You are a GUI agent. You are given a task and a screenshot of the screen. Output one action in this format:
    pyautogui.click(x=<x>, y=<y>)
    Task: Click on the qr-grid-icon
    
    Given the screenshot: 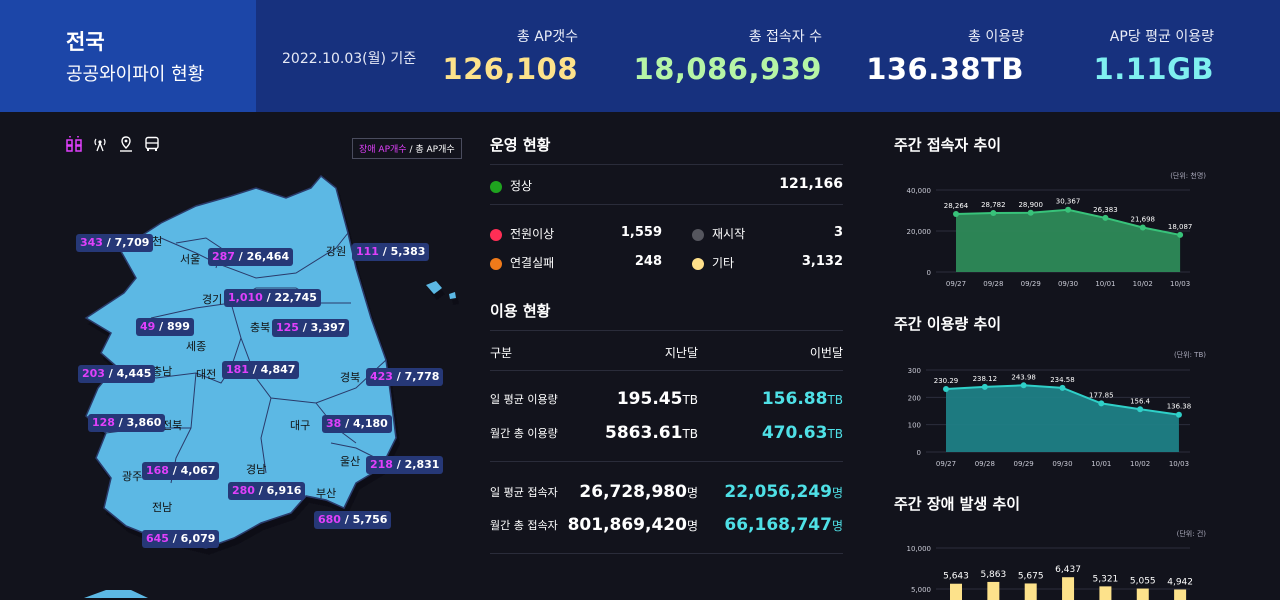 What is the action you would take?
    pyautogui.click(x=74, y=143)
    